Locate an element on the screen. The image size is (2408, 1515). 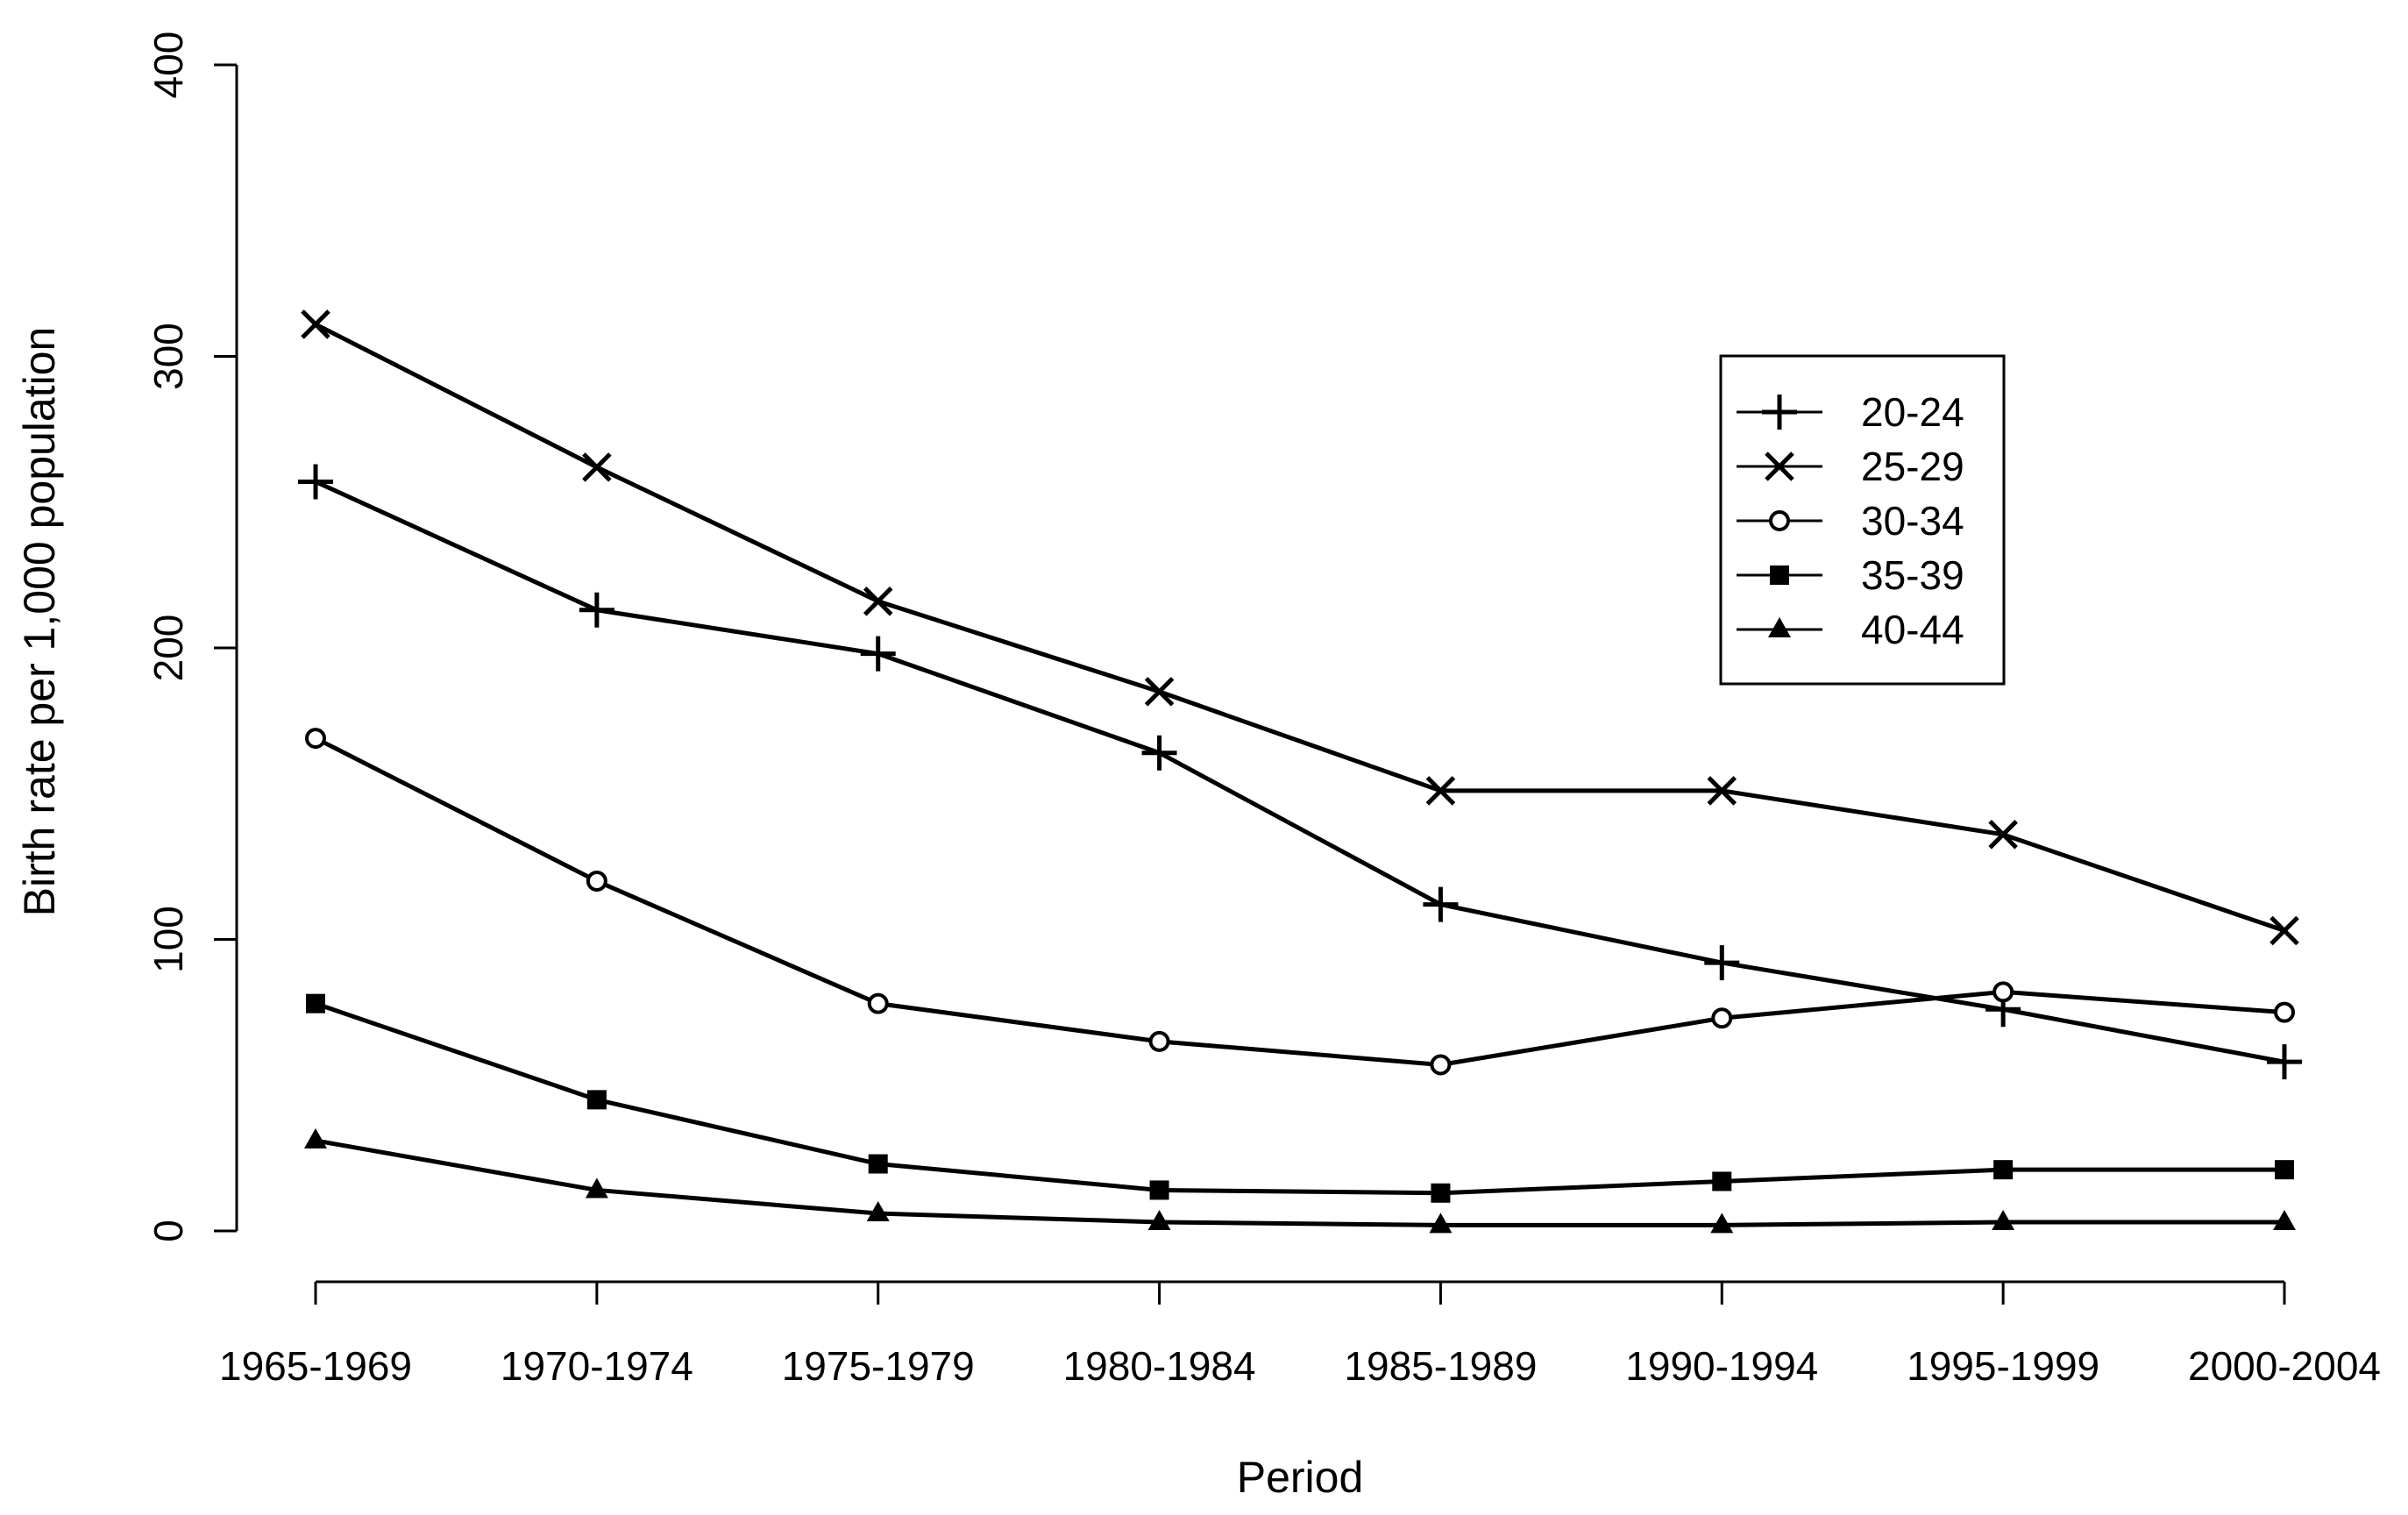
y-tick-label: 200 is located at coordinates (168, 648).